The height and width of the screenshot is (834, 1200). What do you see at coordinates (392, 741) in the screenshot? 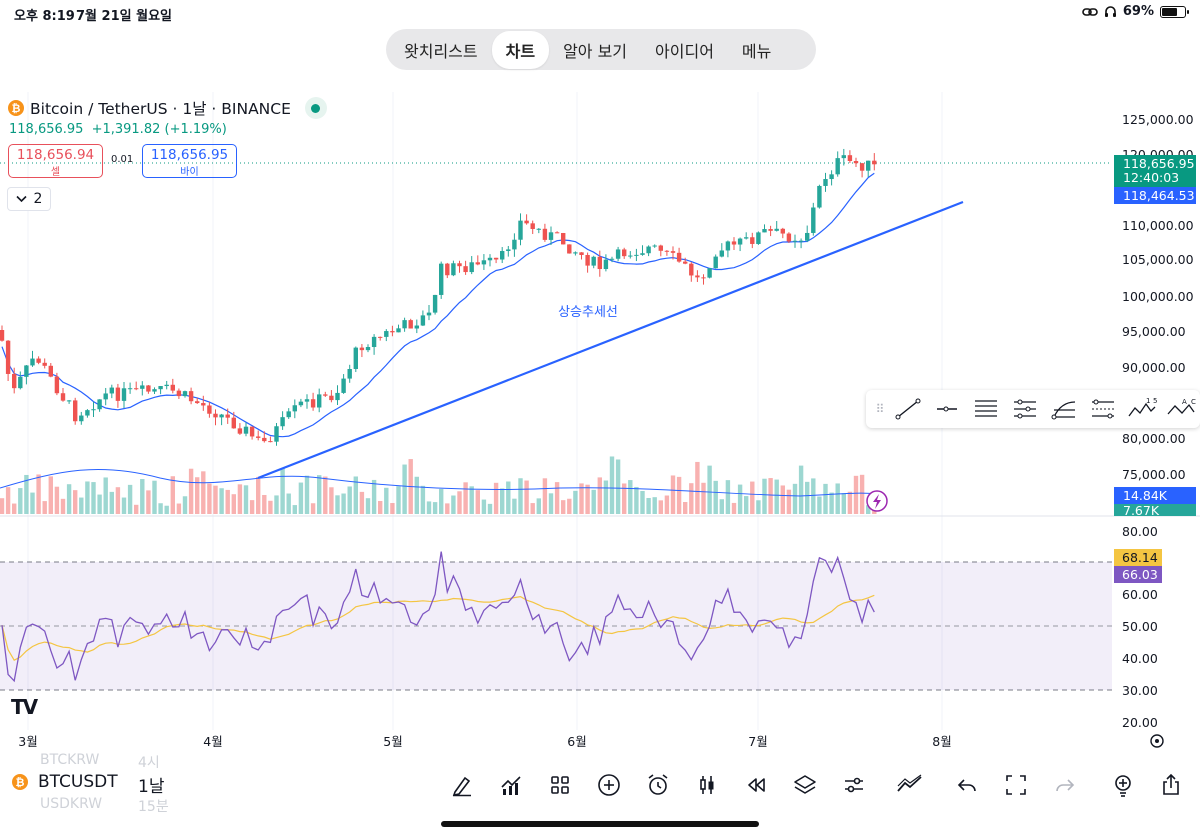
I see `time-tick: 5월` at bounding box center [392, 741].